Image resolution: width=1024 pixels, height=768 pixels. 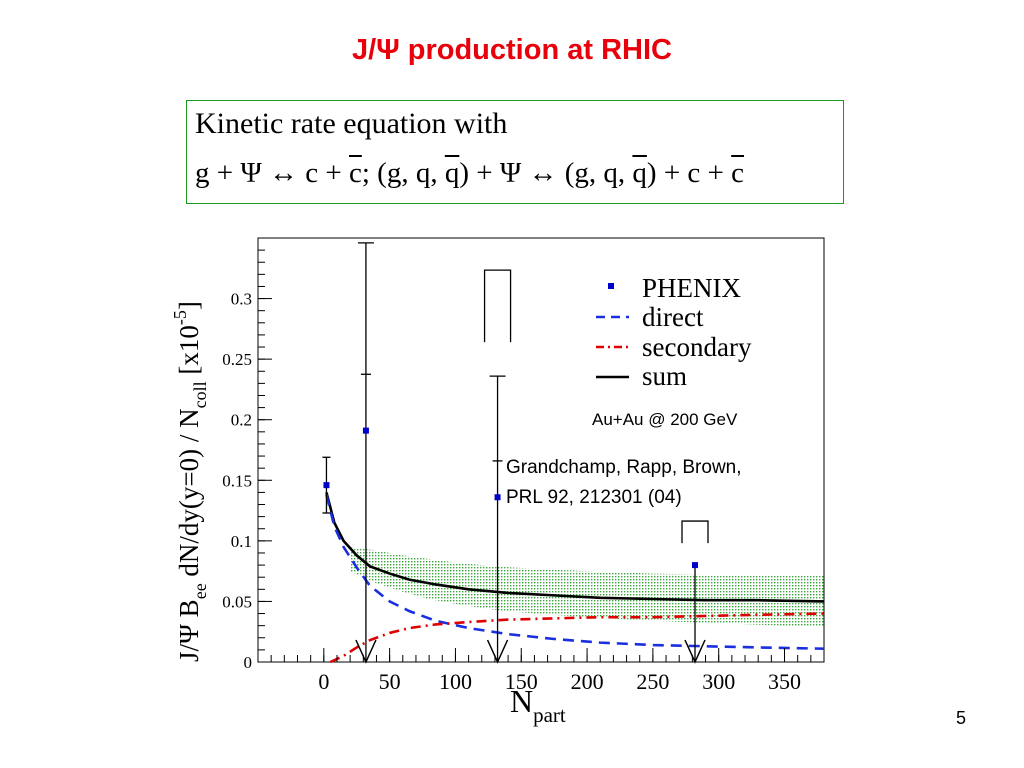 What do you see at coordinates (248, 662) in the screenshot?
I see `y-tick-label-0: 0` at bounding box center [248, 662].